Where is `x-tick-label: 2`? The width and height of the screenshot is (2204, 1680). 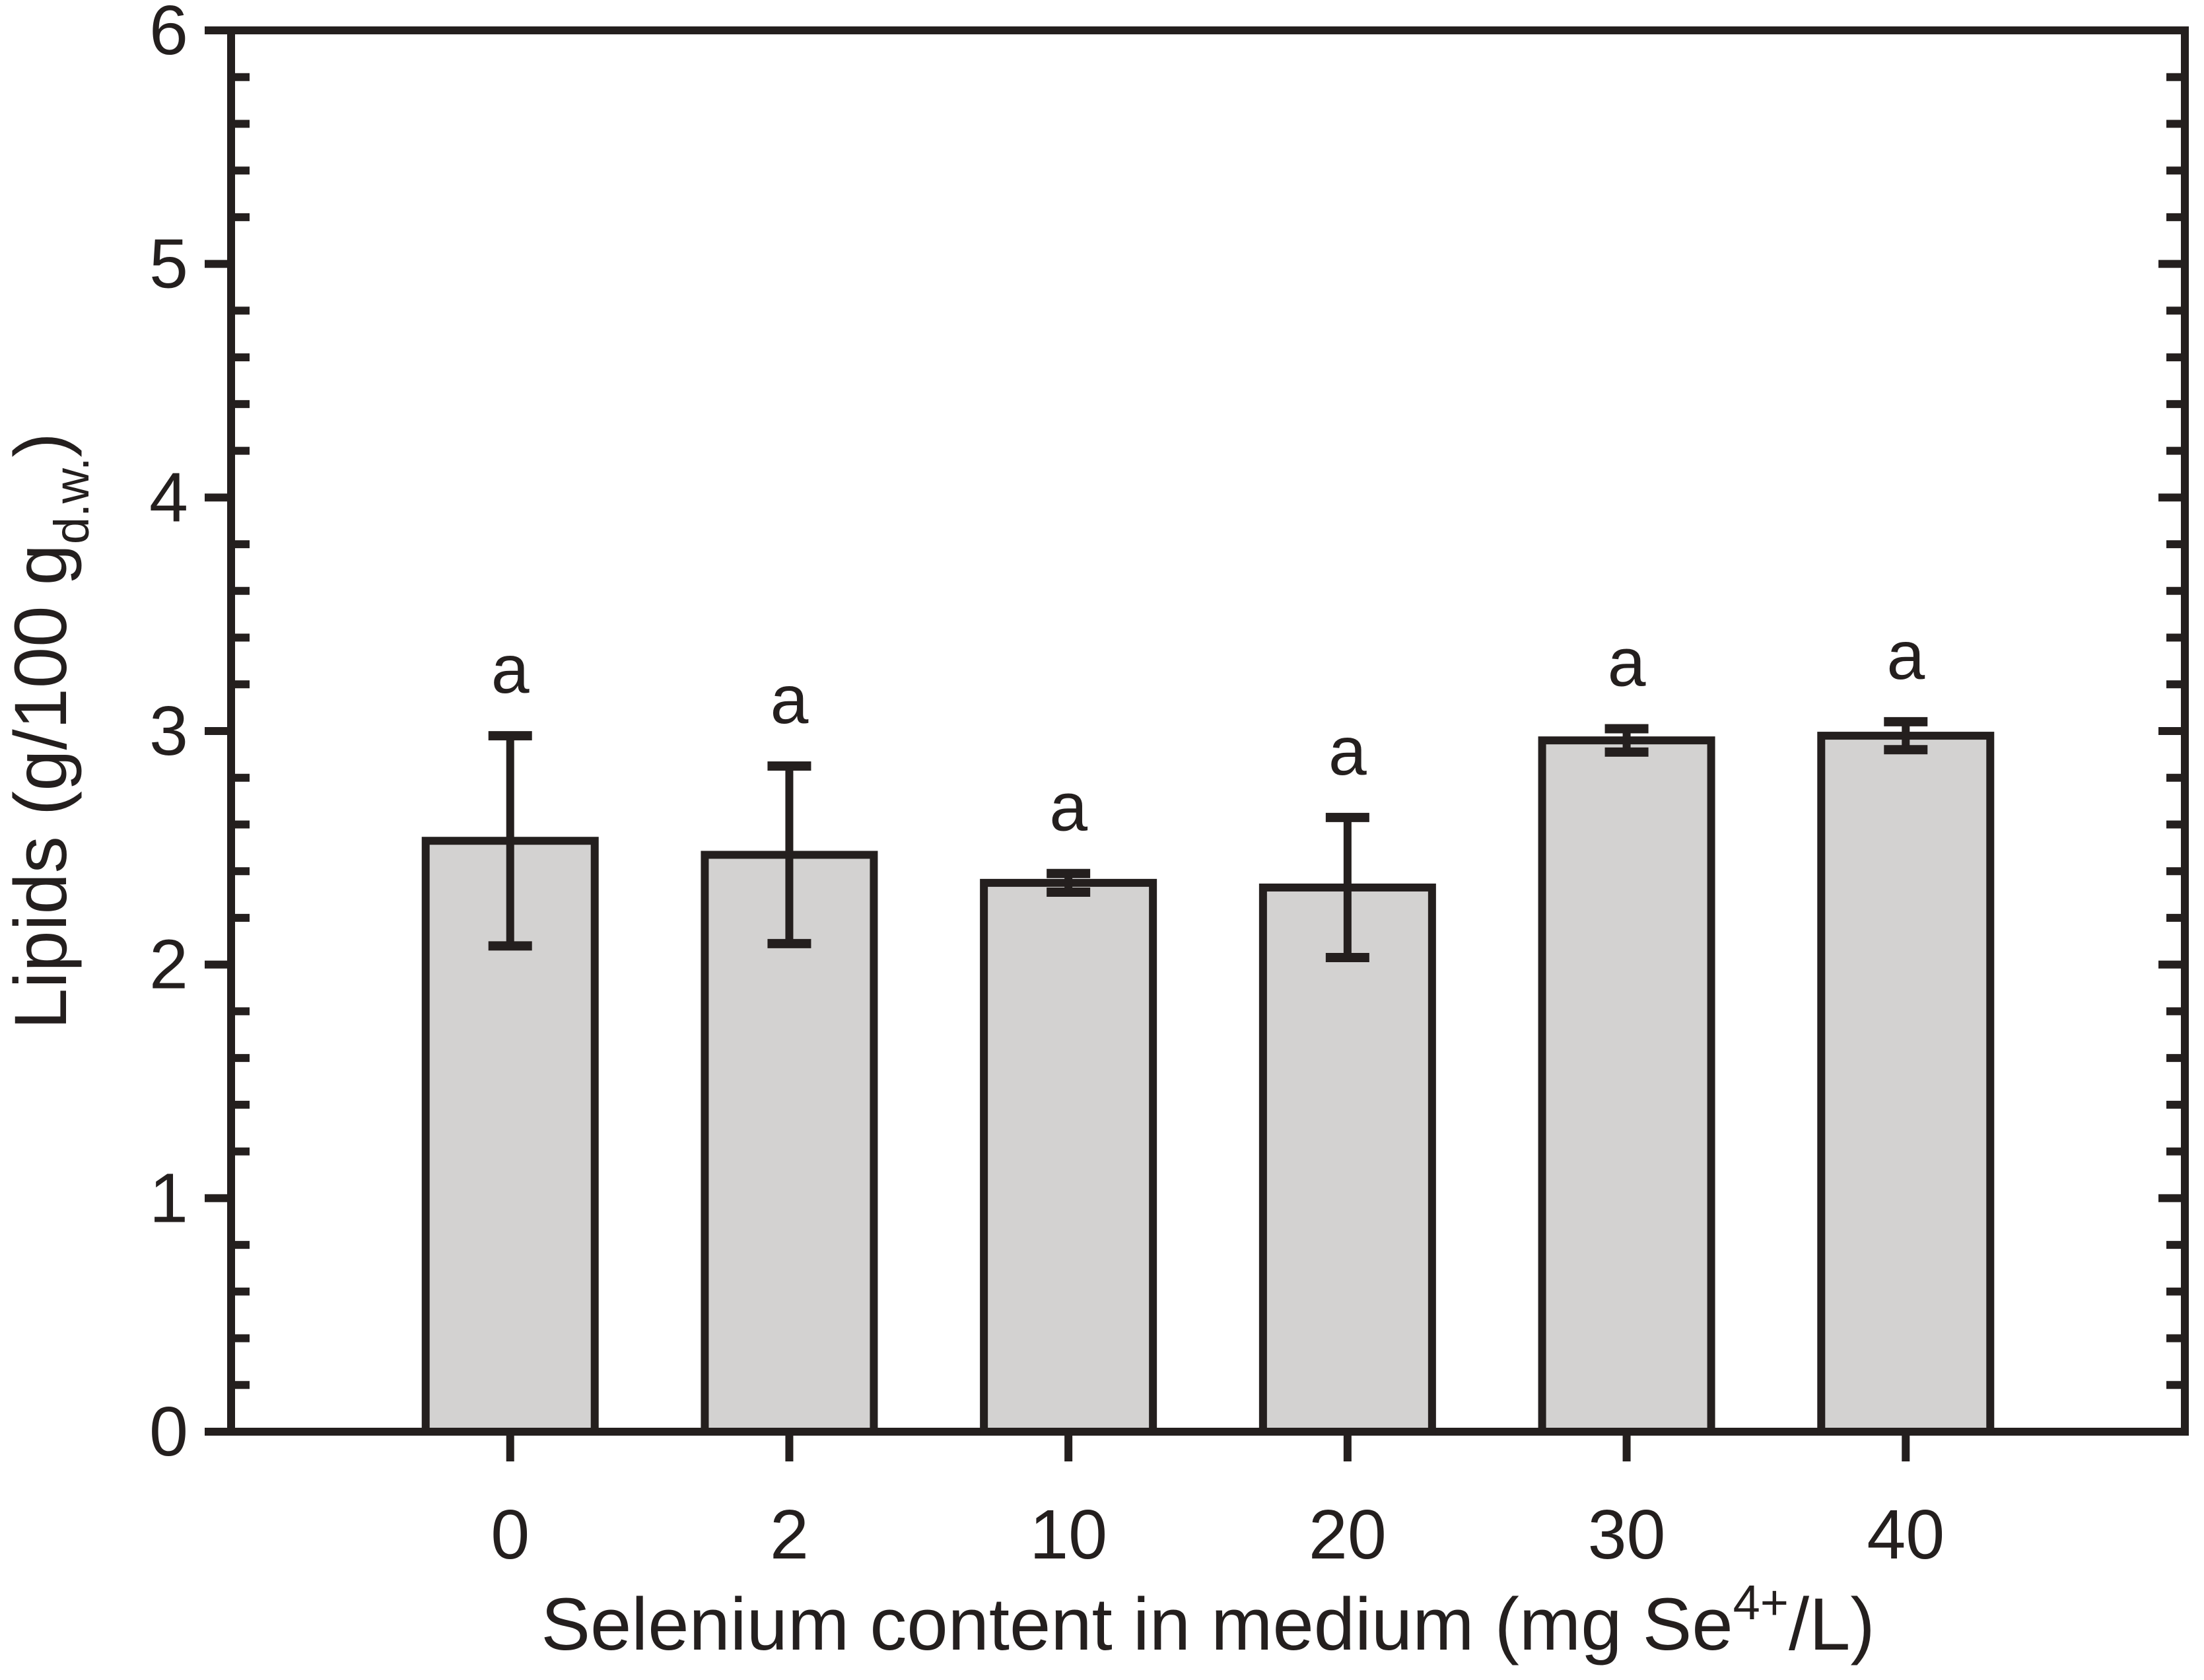
x-tick-label: 2 is located at coordinates (790, 1535).